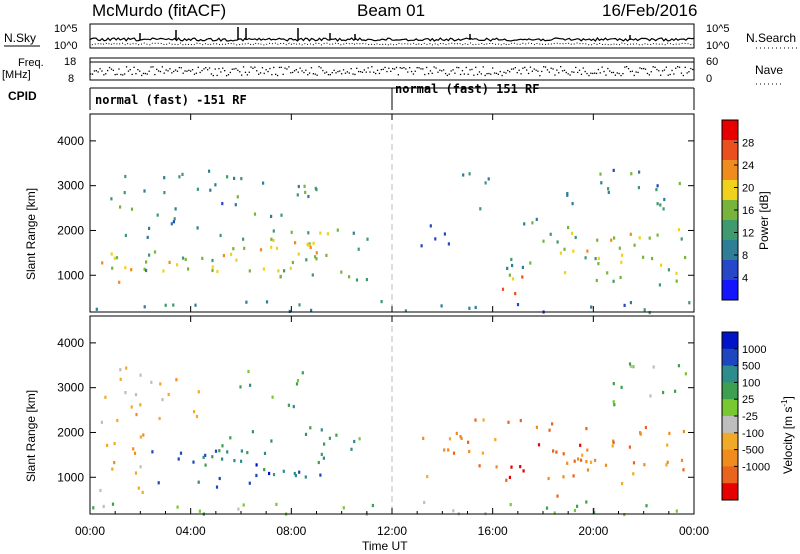 The width and height of the screenshot is (800, 554). I want to click on colorbar-tick-label: -1000, so click(756, 467).